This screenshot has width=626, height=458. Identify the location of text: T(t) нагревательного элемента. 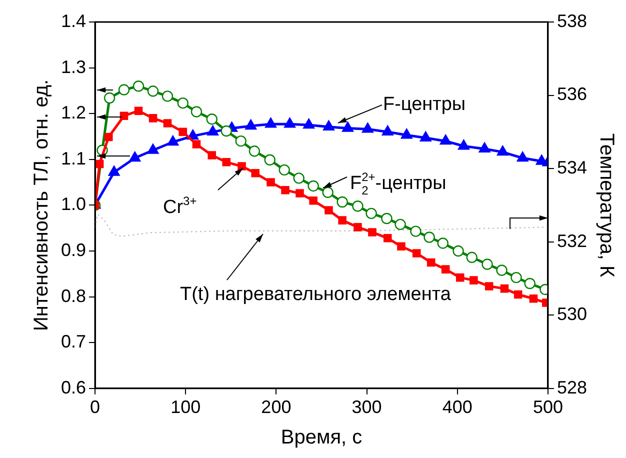
(316, 294).